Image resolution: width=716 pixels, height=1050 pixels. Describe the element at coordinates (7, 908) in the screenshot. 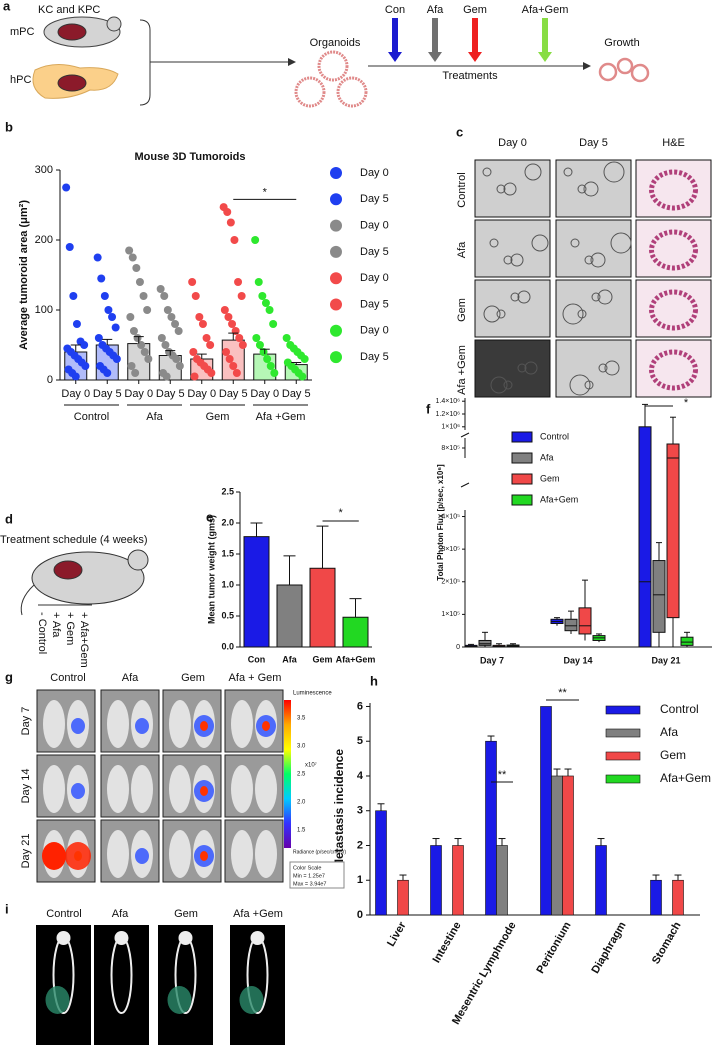

I see `panel-label: i` at that location.